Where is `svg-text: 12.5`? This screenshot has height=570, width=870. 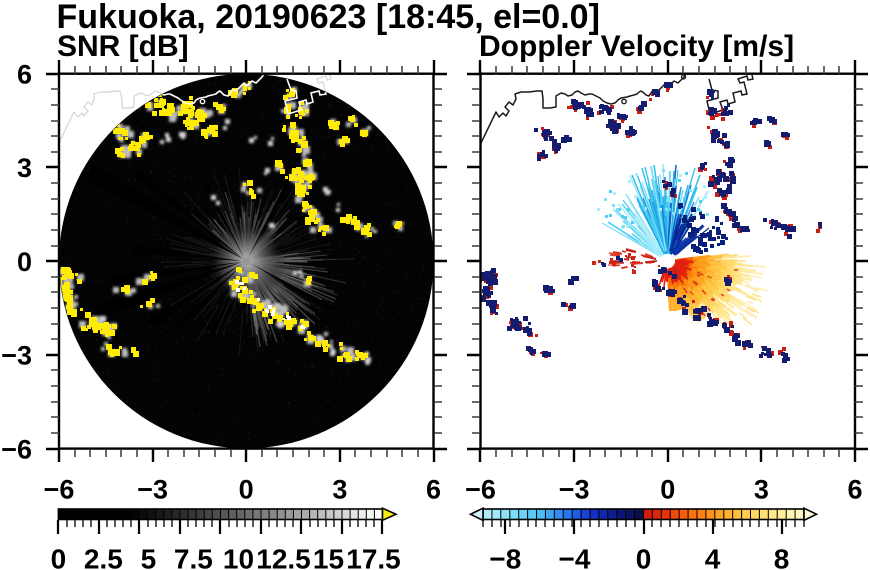
svg-text: 12.5 is located at coordinates (283, 557).